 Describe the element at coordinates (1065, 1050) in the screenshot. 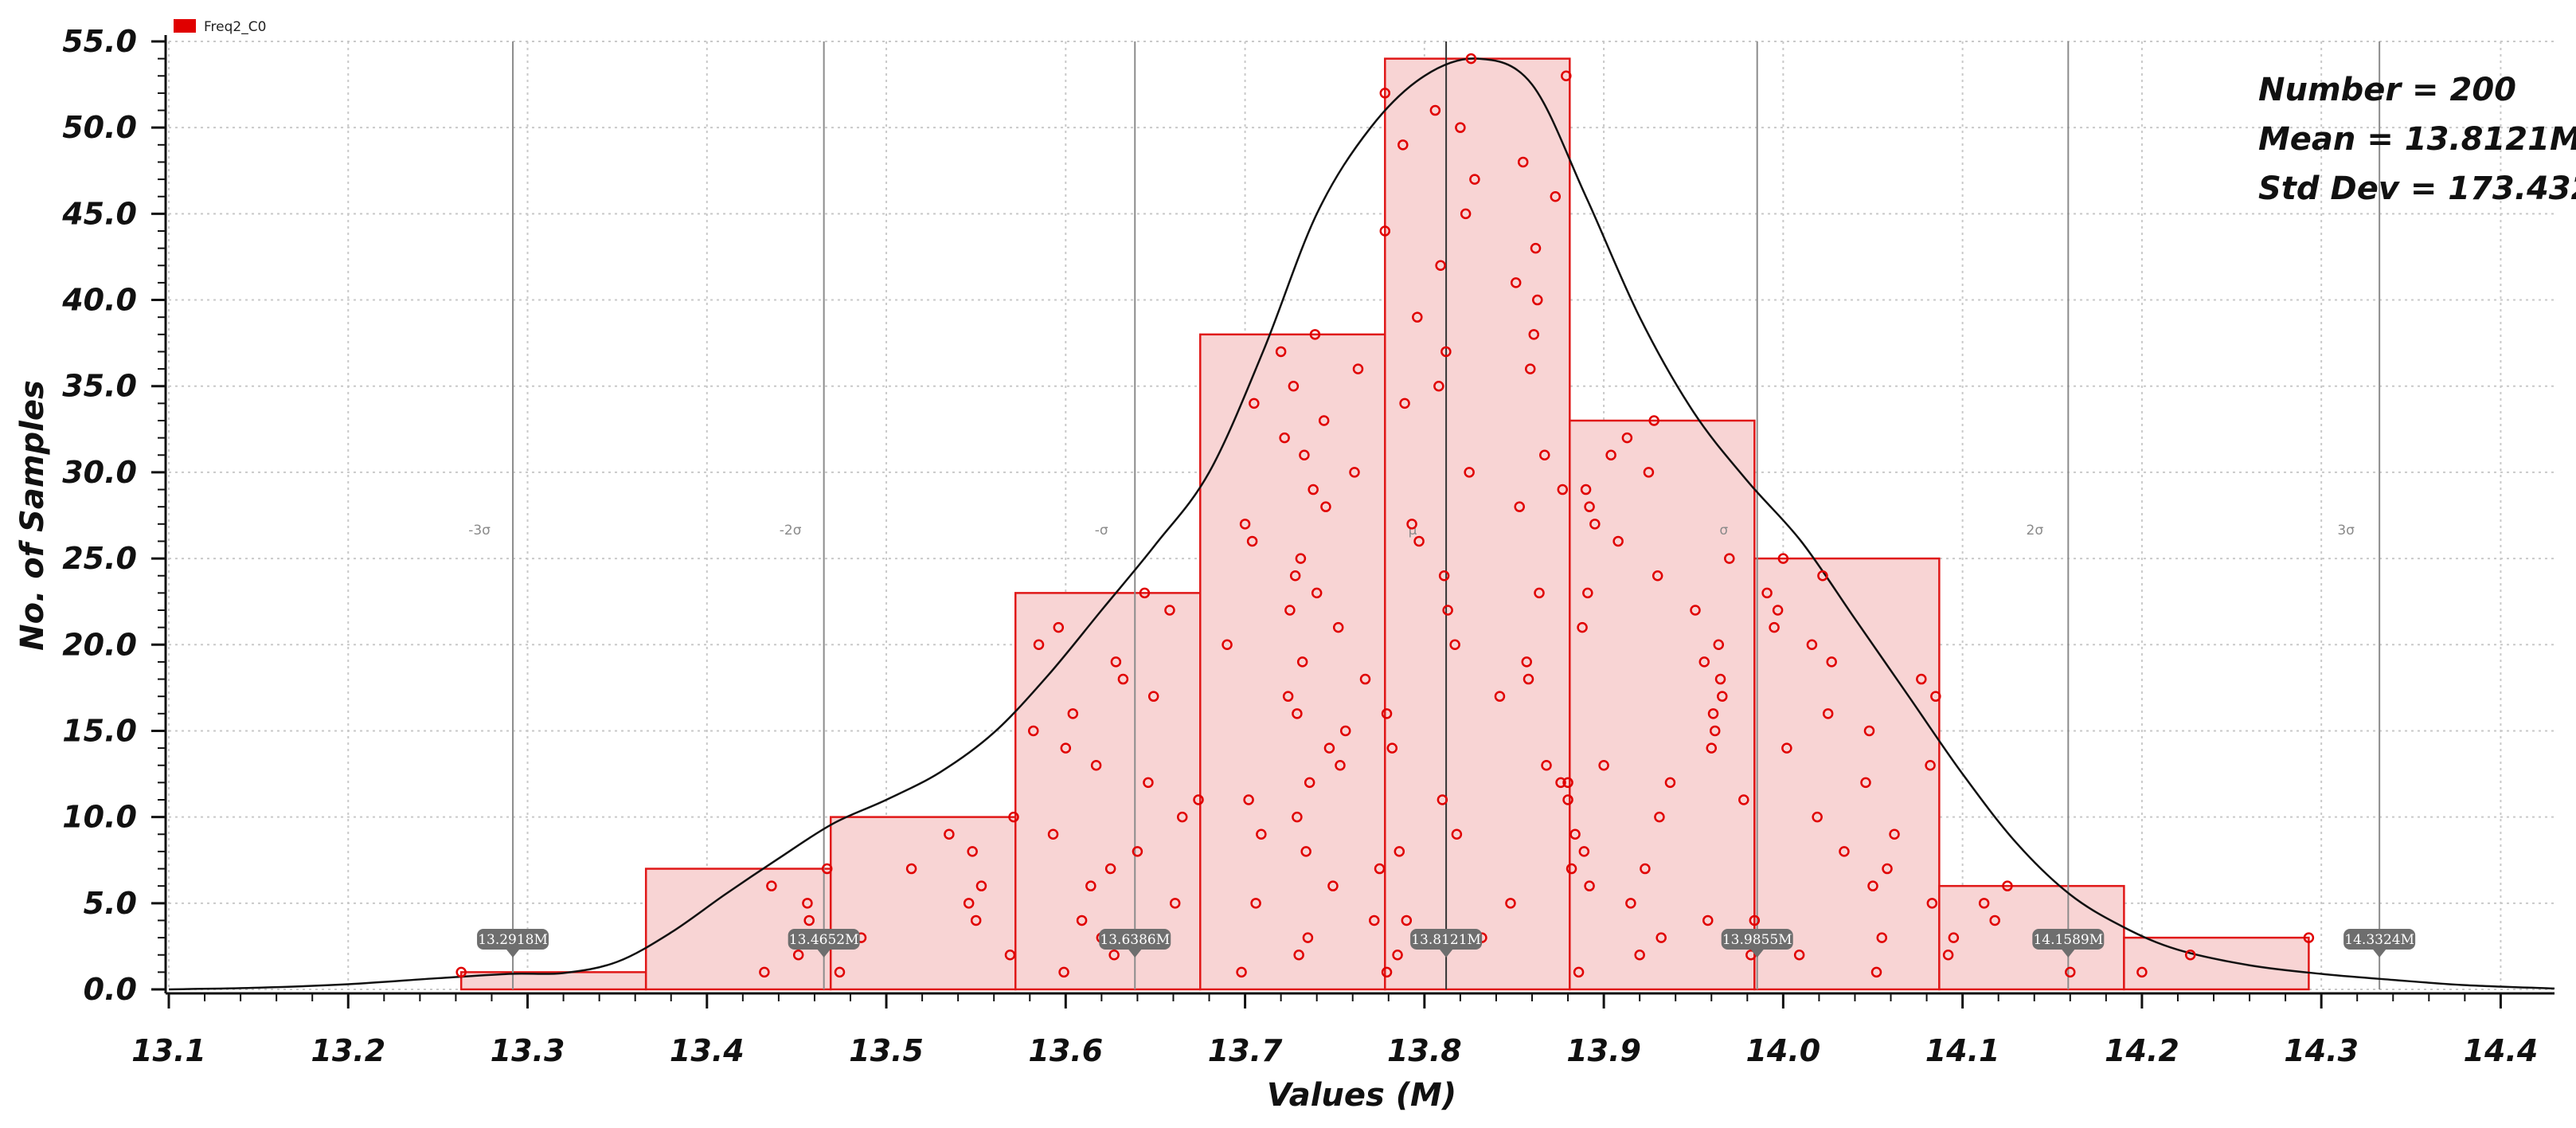

I see `x-tick-label: 13.6` at that location.